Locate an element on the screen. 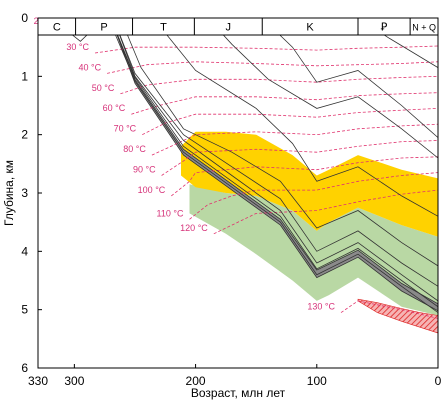 The width and height of the screenshot is (442, 404). isotherm-label: 40 °C is located at coordinates (89, 67).